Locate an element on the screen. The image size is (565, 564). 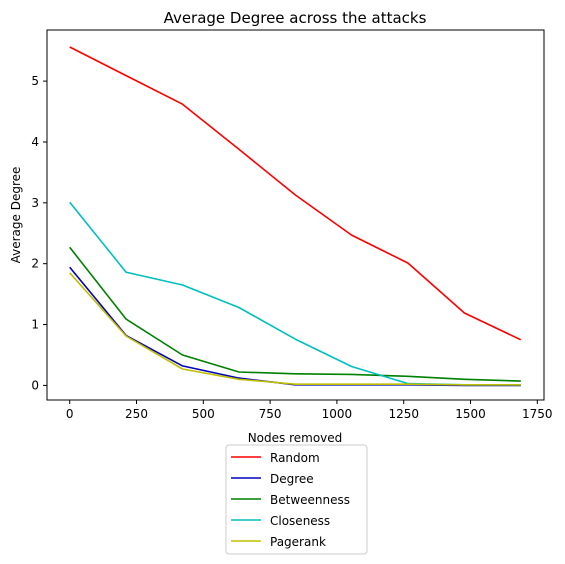
y-tick-label: 4 is located at coordinates (35, 142).